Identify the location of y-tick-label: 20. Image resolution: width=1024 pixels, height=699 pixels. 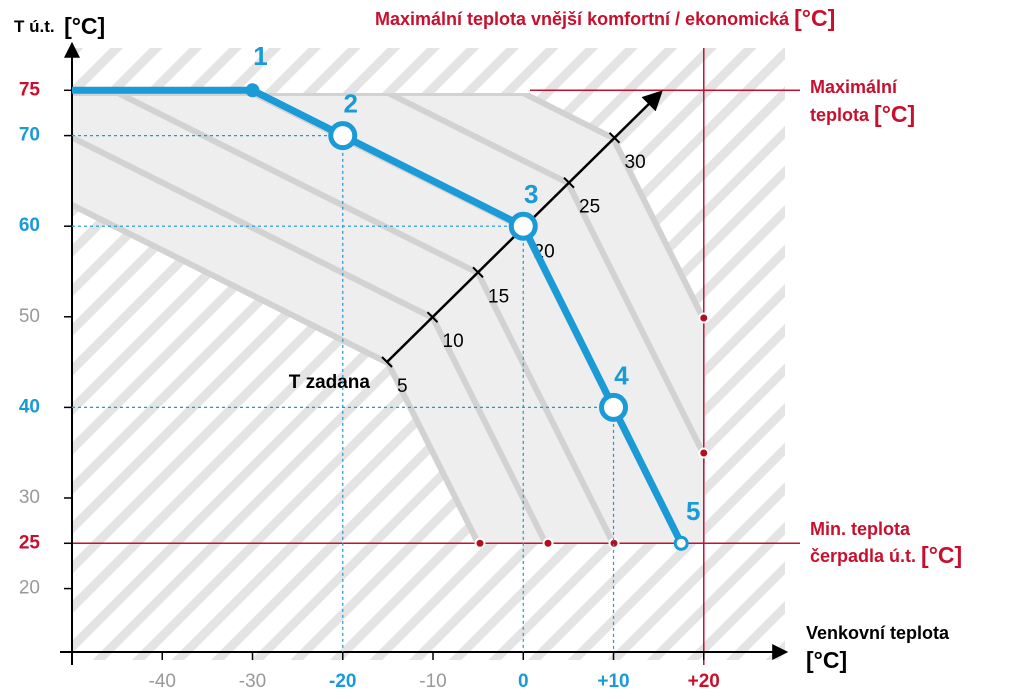
(29, 588).